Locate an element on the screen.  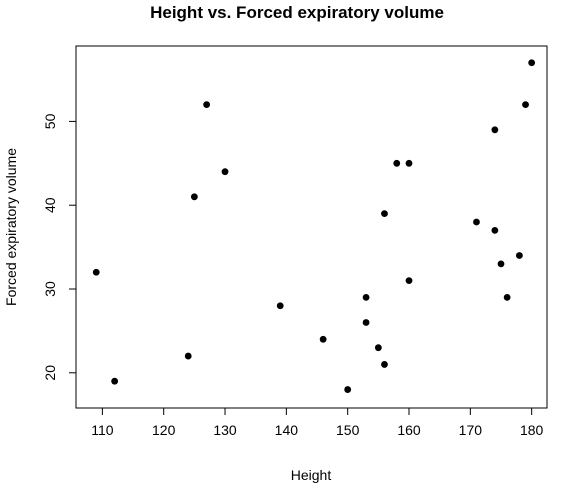
x-tick-label: 160 is located at coordinates (409, 430).